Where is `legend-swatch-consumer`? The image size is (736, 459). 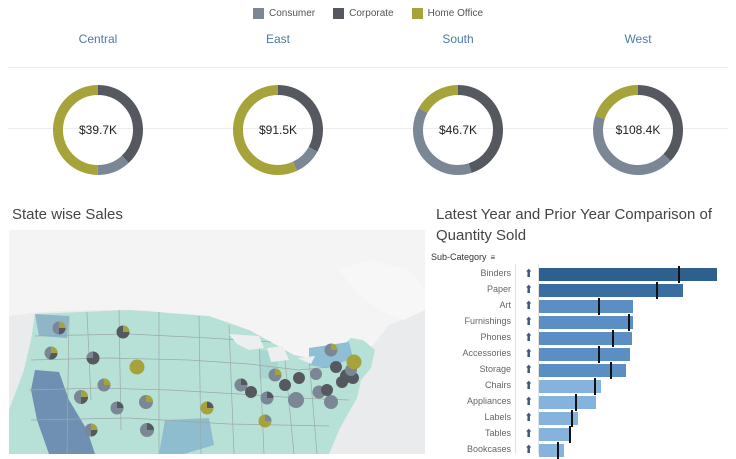 legend-swatch-consumer is located at coordinates (258, 13).